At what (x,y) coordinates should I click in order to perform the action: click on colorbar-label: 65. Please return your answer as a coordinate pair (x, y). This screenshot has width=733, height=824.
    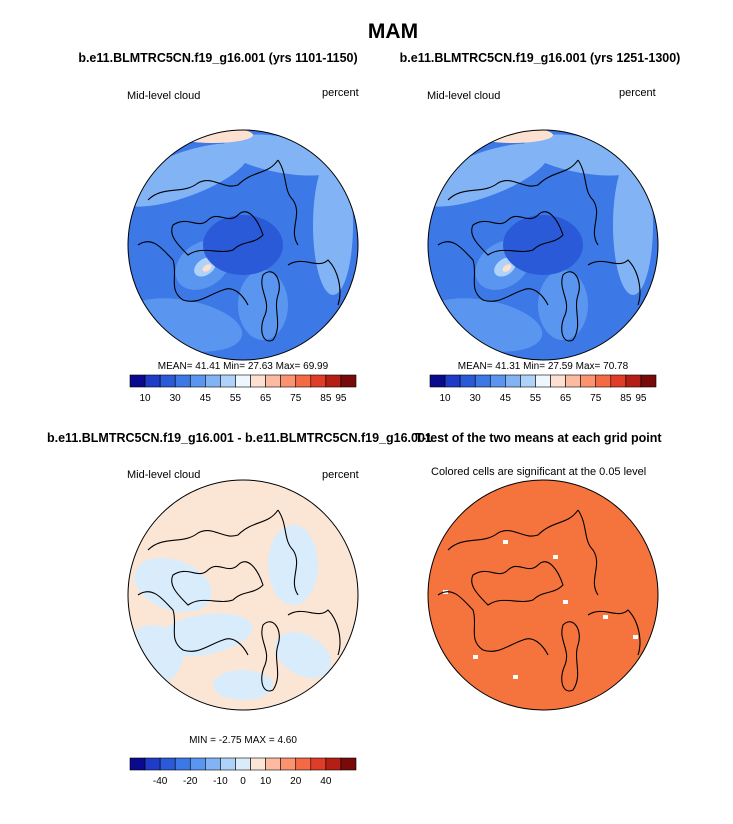
    Looking at the image, I should click on (566, 398).